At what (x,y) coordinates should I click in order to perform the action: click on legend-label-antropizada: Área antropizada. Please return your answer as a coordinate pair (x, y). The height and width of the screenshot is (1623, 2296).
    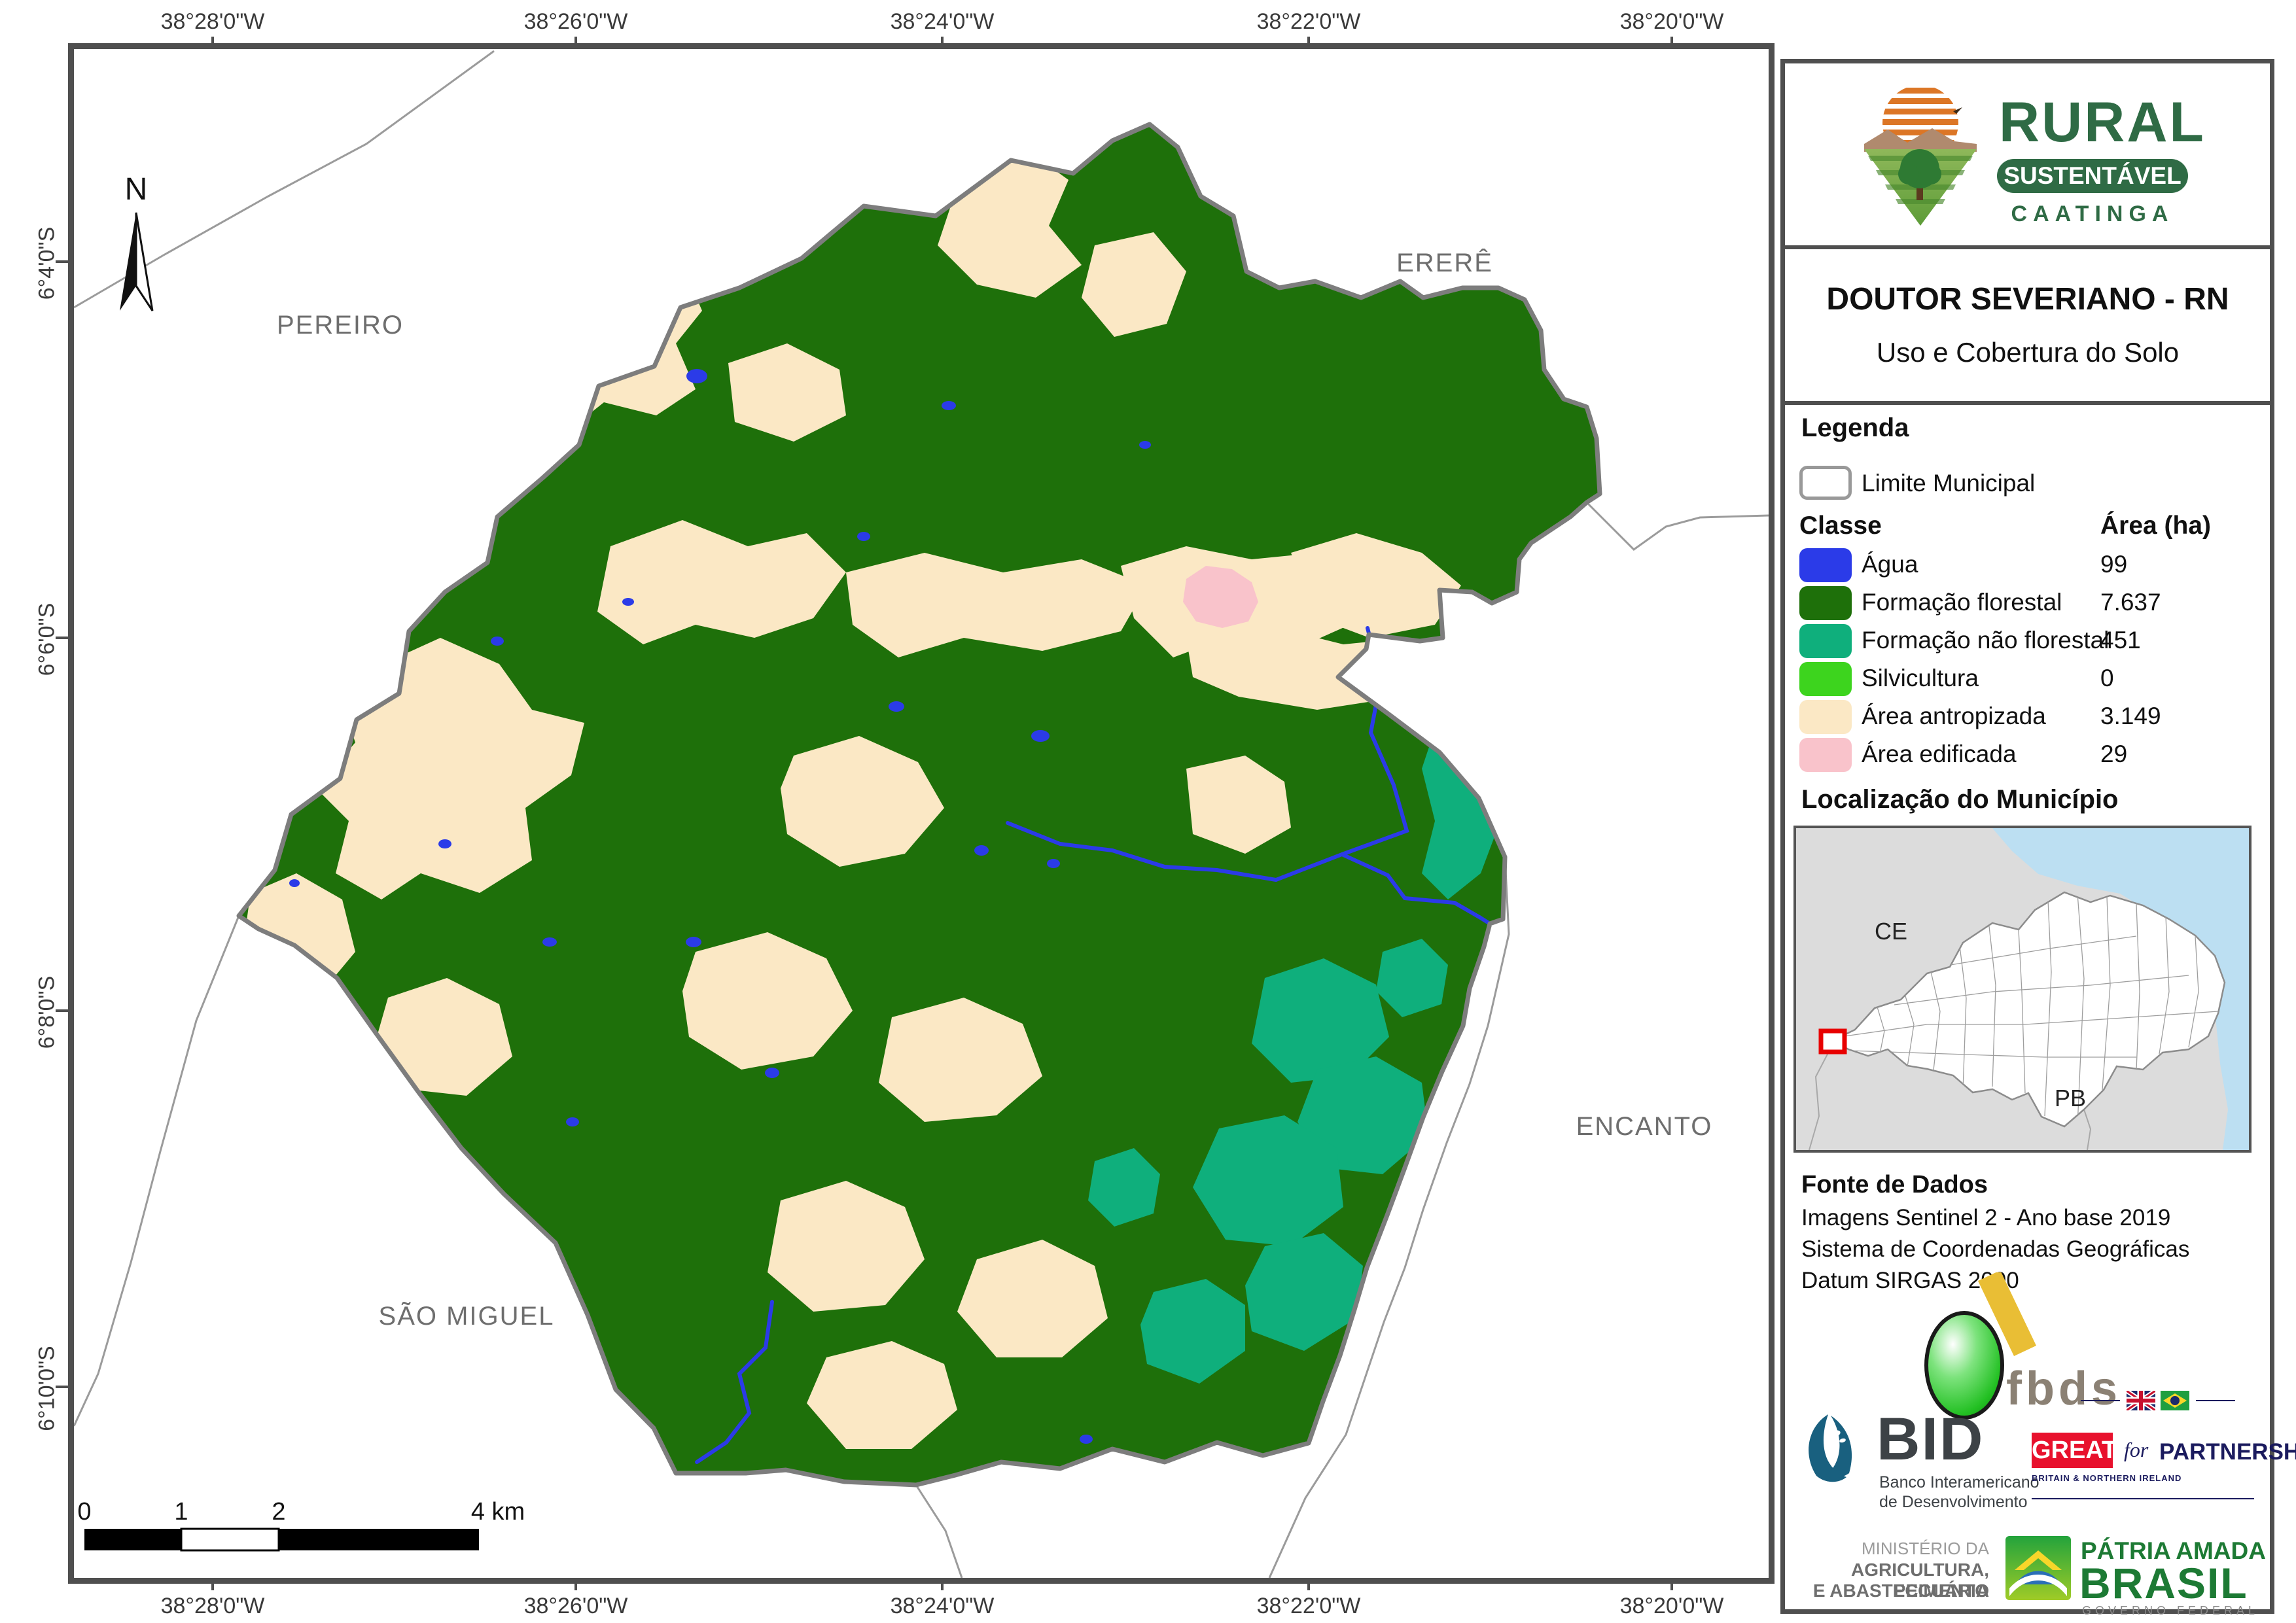
    Looking at the image, I should click on (1954, 716).